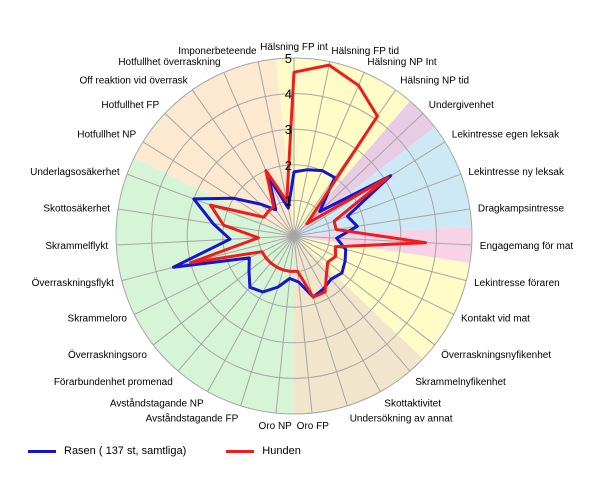 This screenshot has width=600, height=480. I want to click on category-label: Hälsning FP int, so click(294, 47).